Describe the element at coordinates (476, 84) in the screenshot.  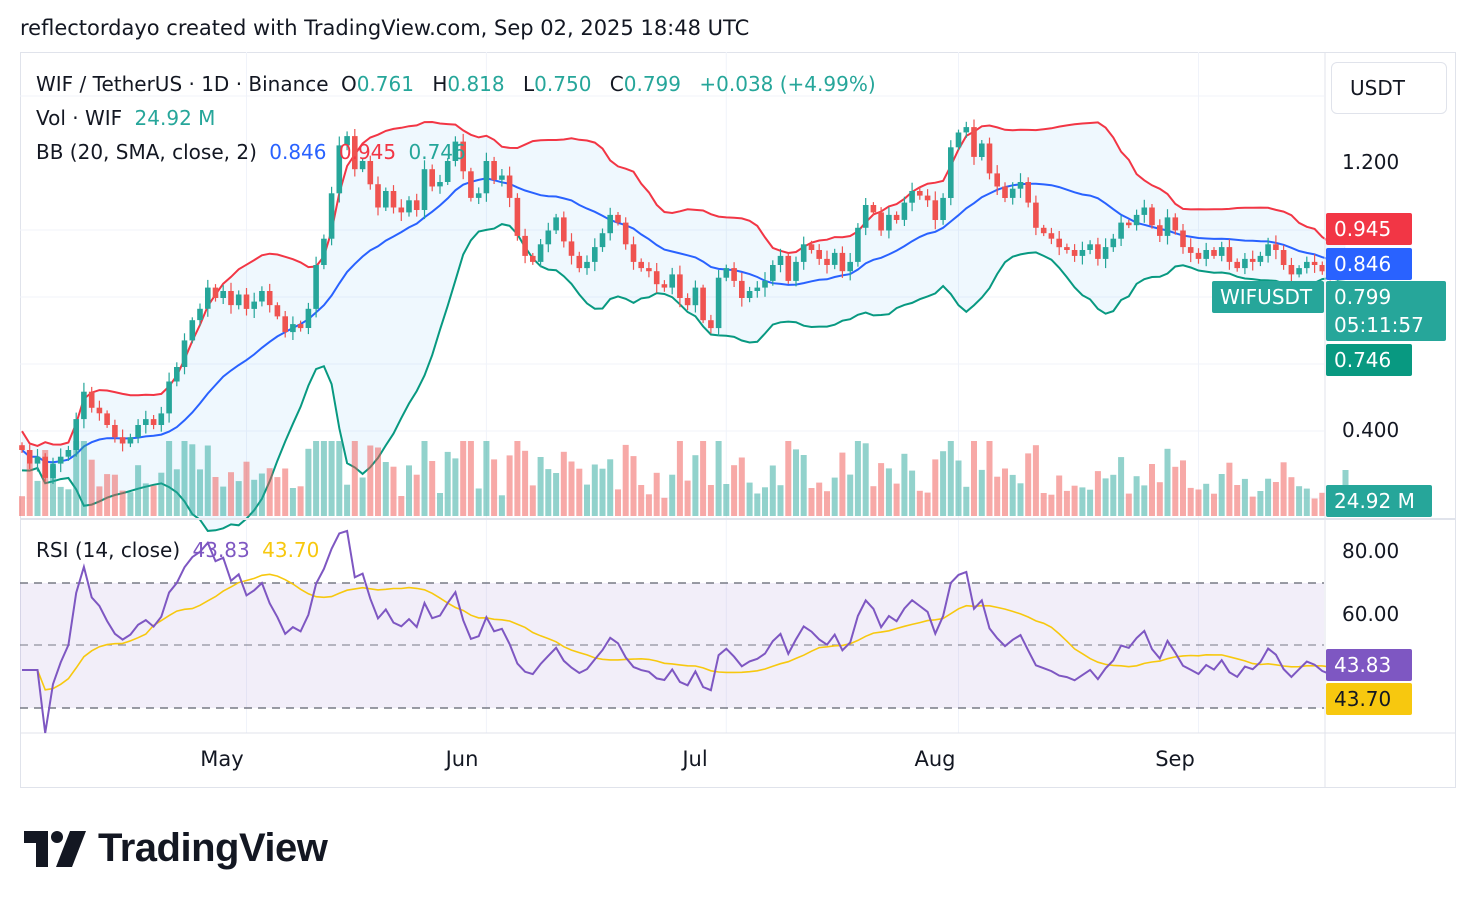
I see `legend-high-value: 0.818` at that location.